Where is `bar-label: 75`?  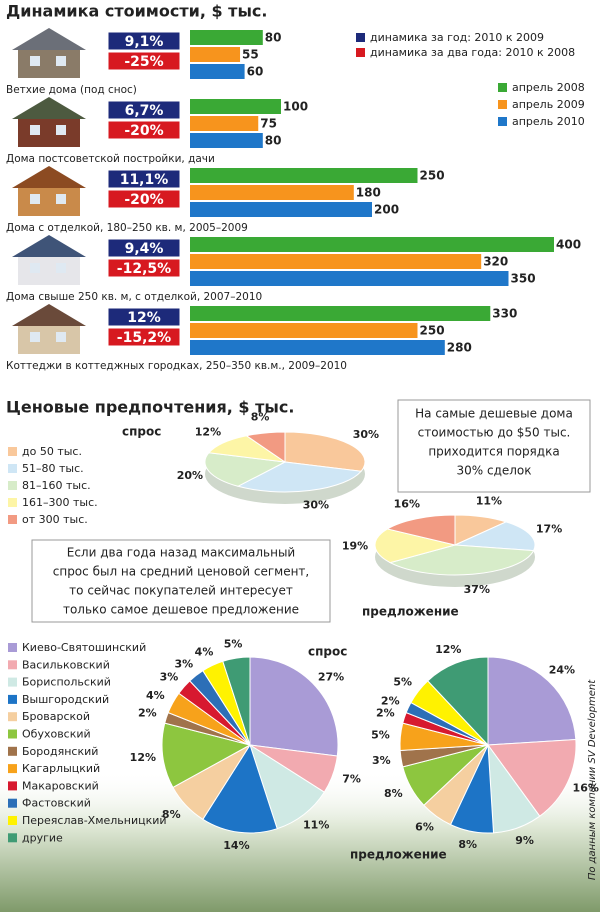 bar-label: 75 is located at coordinates (268, 124).